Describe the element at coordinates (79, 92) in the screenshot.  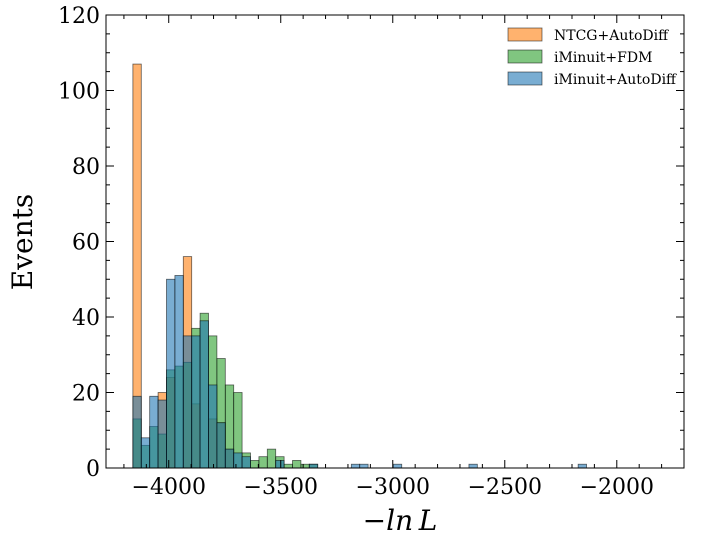
I see `y-tick-label: 100` at that location.